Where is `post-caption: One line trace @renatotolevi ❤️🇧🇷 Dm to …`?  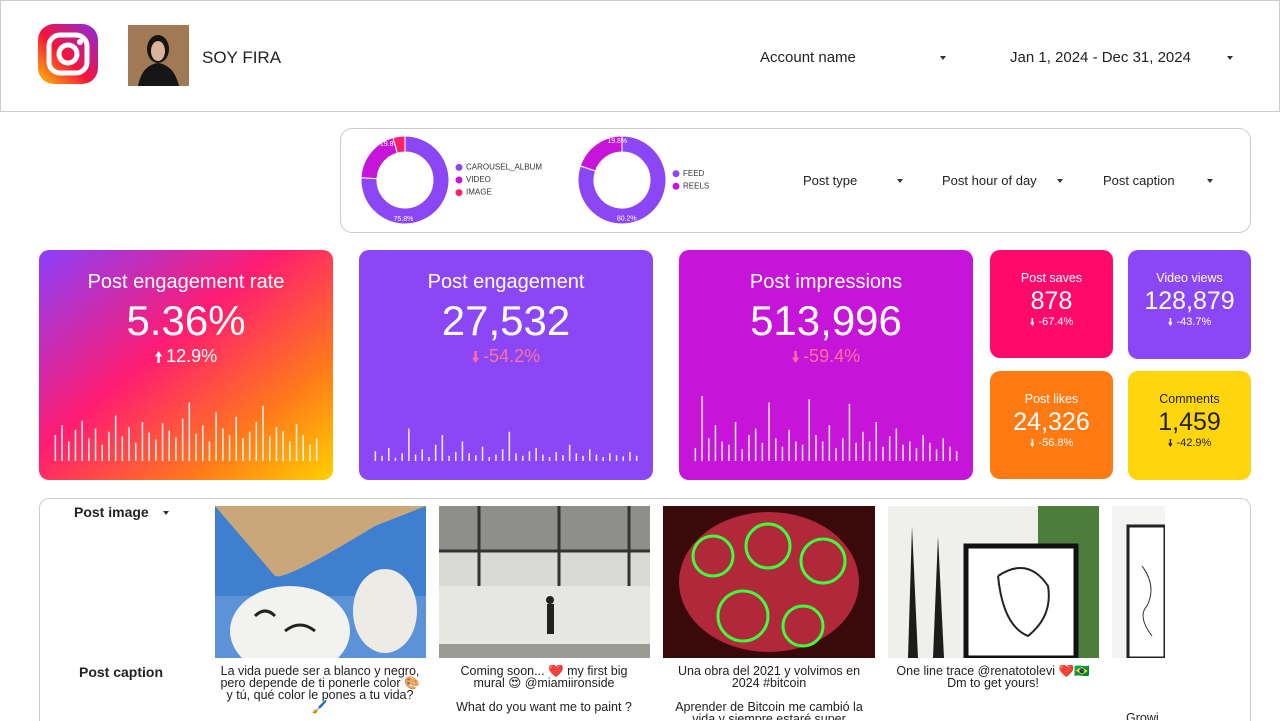
post-caption: One line trace @renatotolevi ❤️🇧🇷 Dm to … is located at coordinates (993, 677).